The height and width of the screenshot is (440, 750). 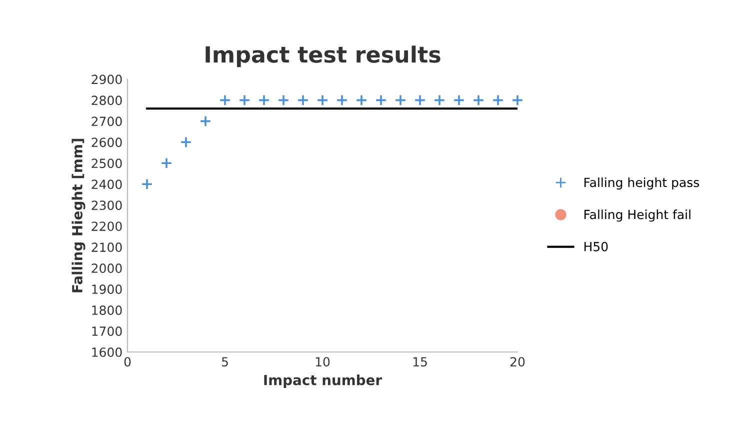 I want to click on legend-label: H50, so click(x=596, y=247).